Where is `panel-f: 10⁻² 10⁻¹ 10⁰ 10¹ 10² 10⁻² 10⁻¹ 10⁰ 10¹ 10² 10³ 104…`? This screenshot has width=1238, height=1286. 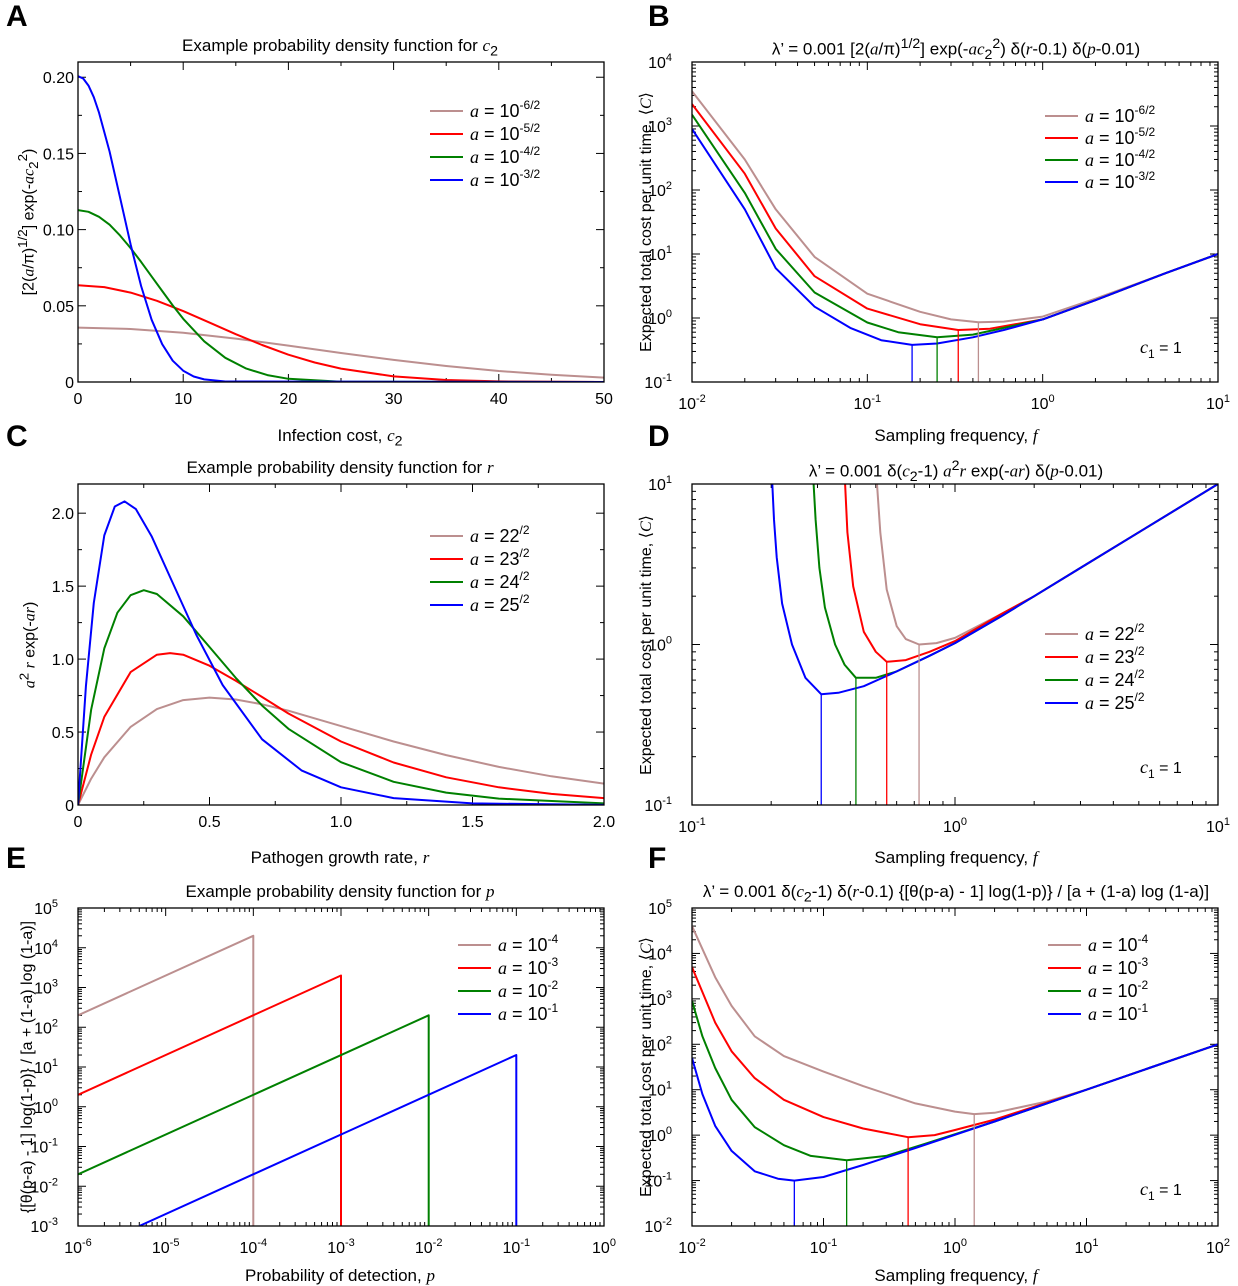
panel-f: 10⁻² 10⁻¹ 10⁰ 10¹ 10² 10⁻² 10⁻¹ 10⁰ 10¹ 10² 10³ 104… is located at coordinates (937, 1077).